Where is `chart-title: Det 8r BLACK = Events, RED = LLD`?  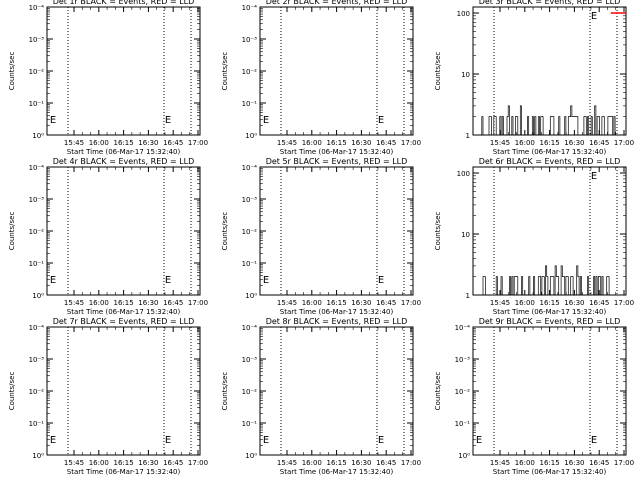
chart-title: Det 8r BLACK = Events, RED = LLD is located at coordinates (337, 321).